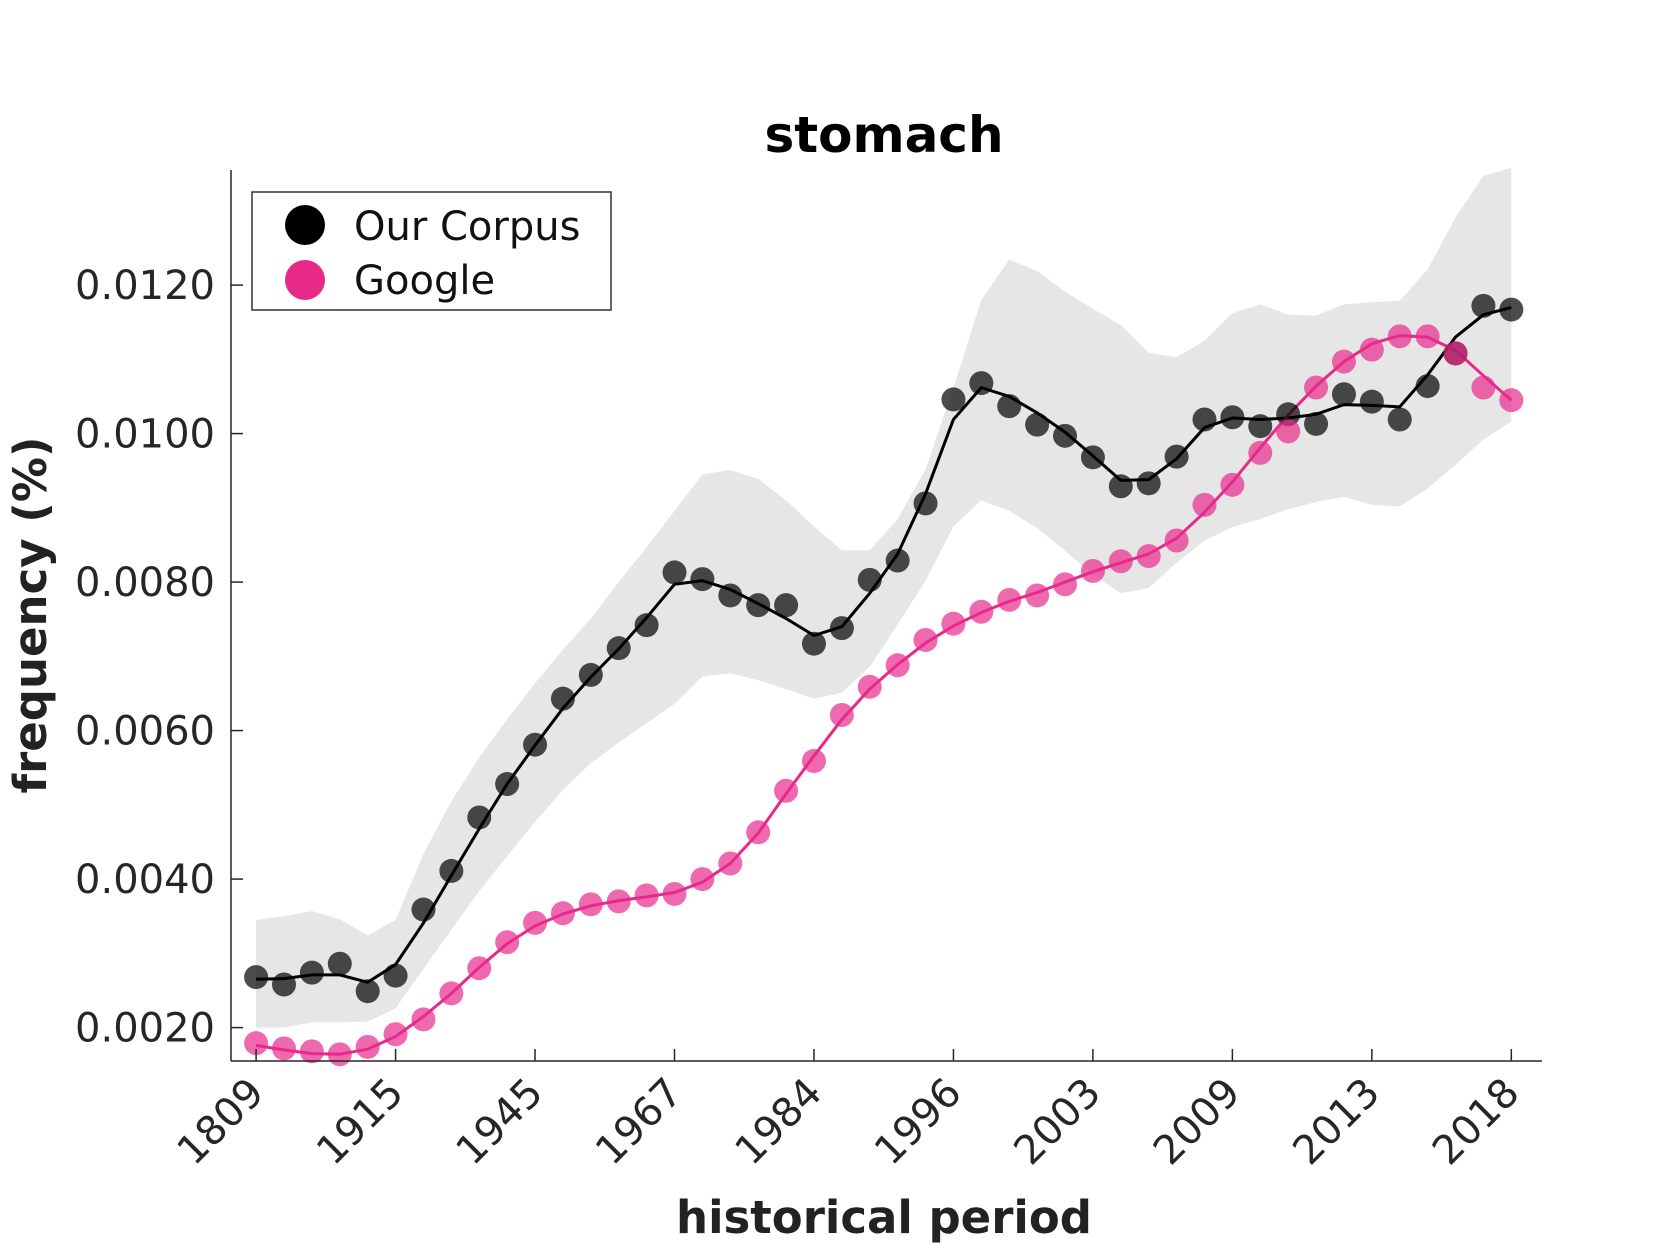  Describe the element at coordinates (159, 657) in the screenshot. I see `y-ticks: 0.0020 0.0040 0.0060 0.0080 0.0100 0.0120` at that location.